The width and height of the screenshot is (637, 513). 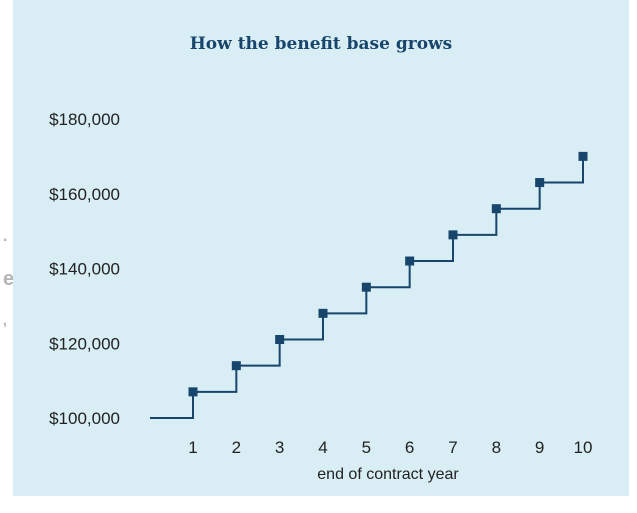 What do you see at coordinates (84, 418) in the screenshot?
I see `y-tick-label: $100,000` at bounding box center [84, 418].